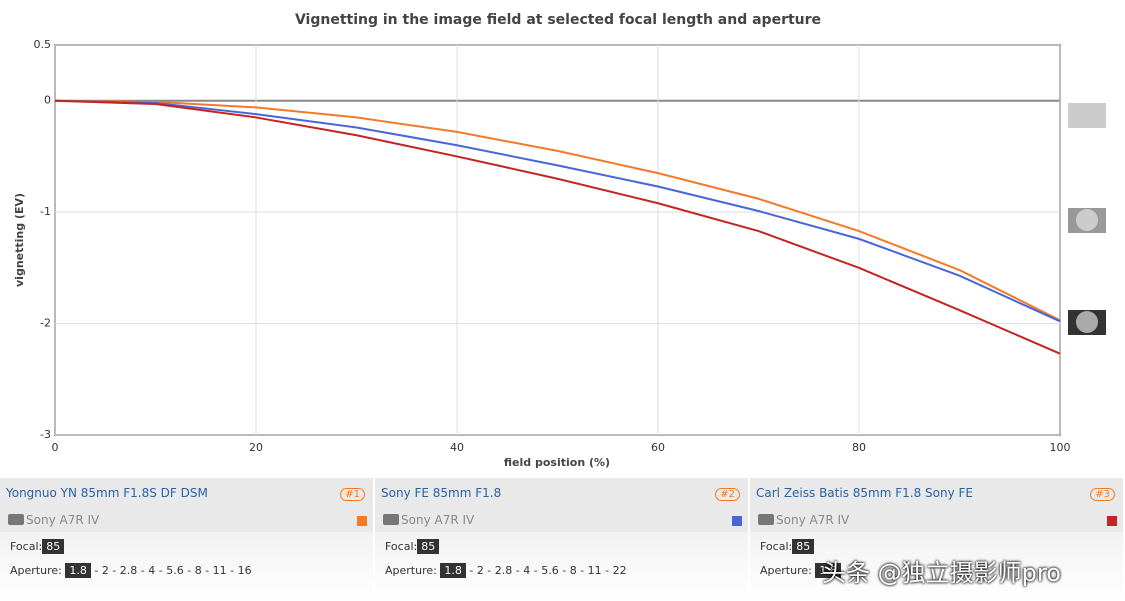 This screenshot has width=1125, height=601. I want to click on lens-badge: #2, so click(727, 494).